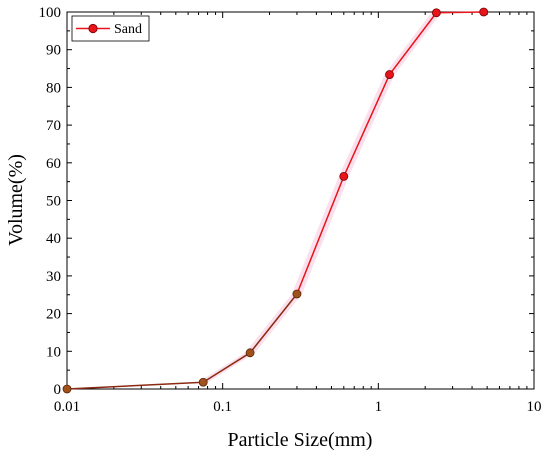 The image size is (550, 459). I want to click on y-tick-label: 20, so click(53, 315).